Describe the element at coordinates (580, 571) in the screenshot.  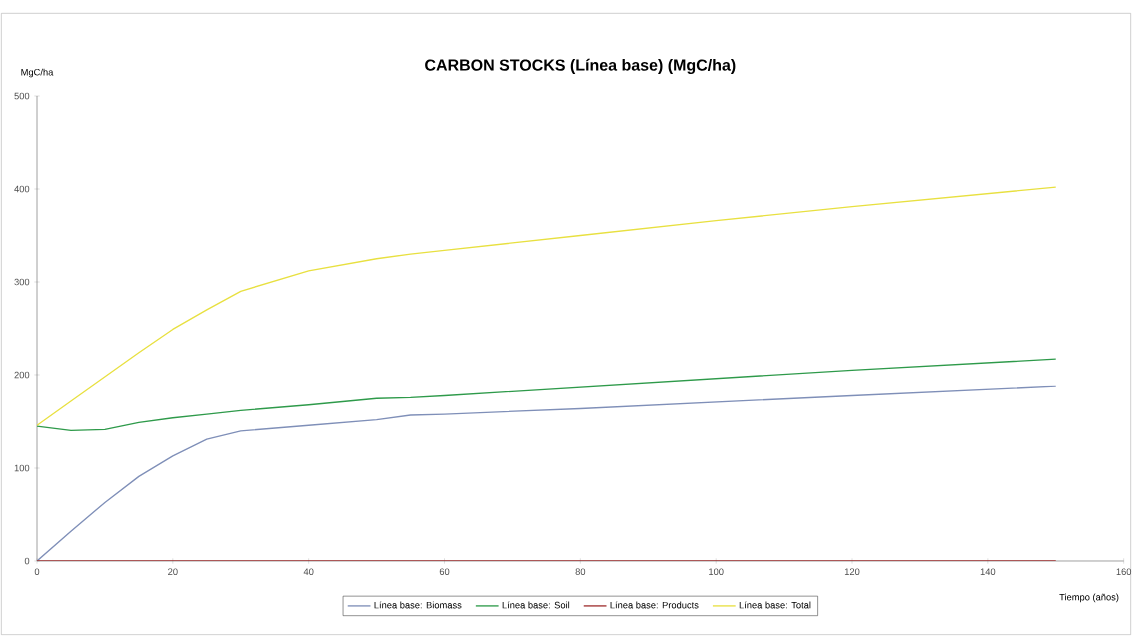
I see `x-tick-label: 80` at that location.